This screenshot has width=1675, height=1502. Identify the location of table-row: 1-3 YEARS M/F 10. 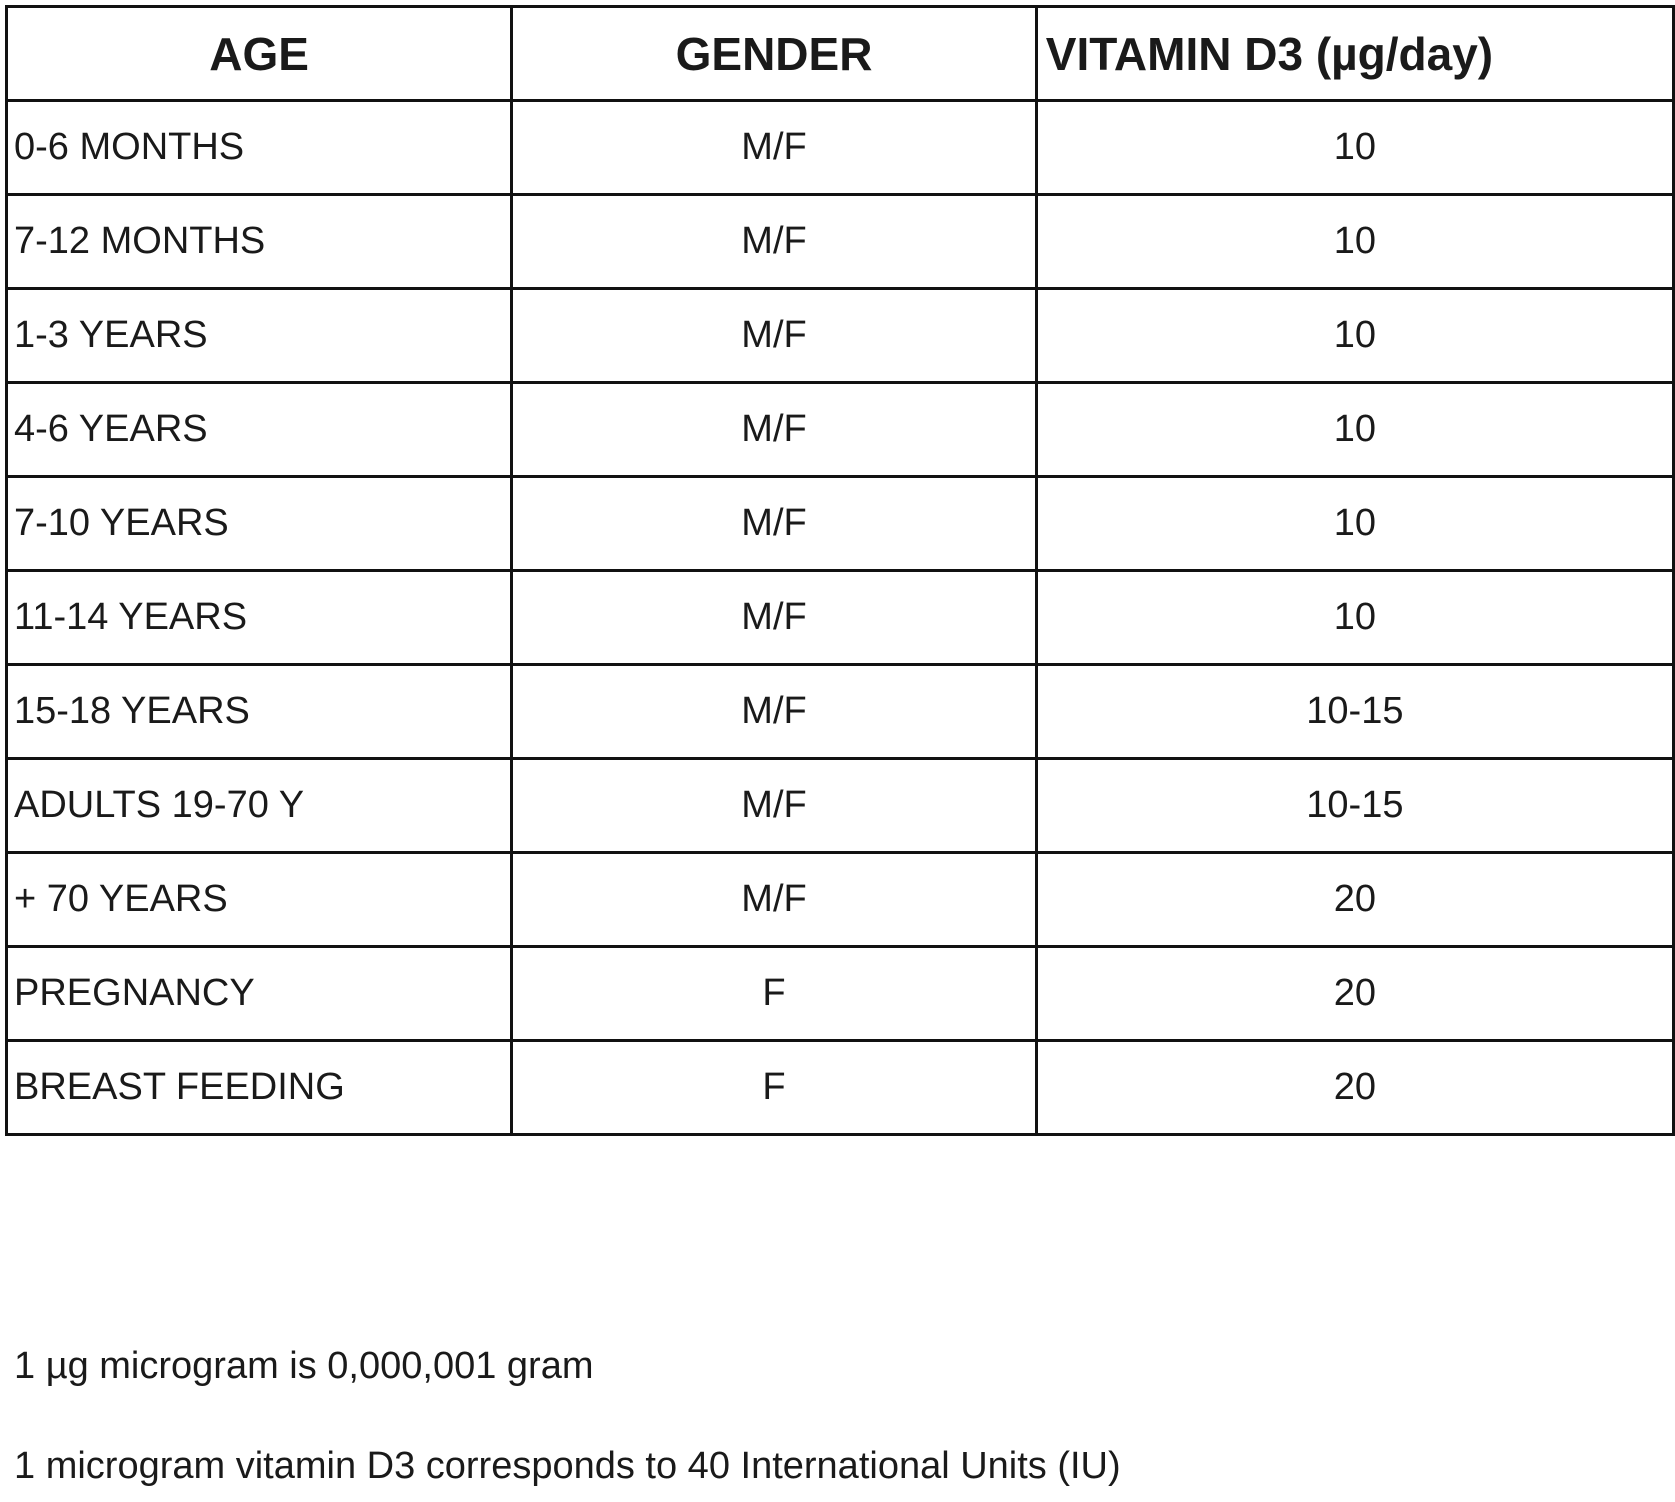
(839, 335).